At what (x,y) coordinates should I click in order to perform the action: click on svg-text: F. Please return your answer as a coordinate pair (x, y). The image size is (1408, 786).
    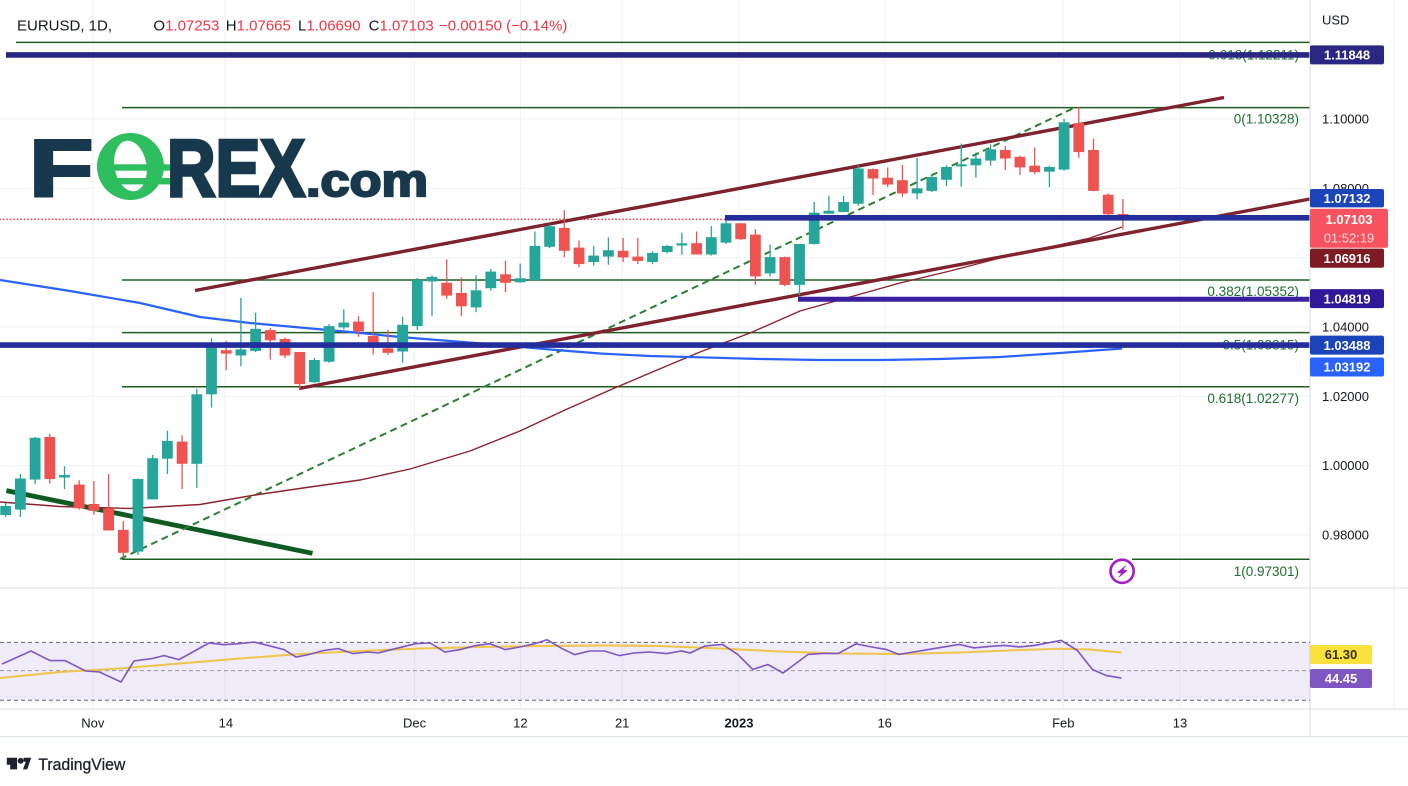
    Looking at the image, I should click on (61, 168).